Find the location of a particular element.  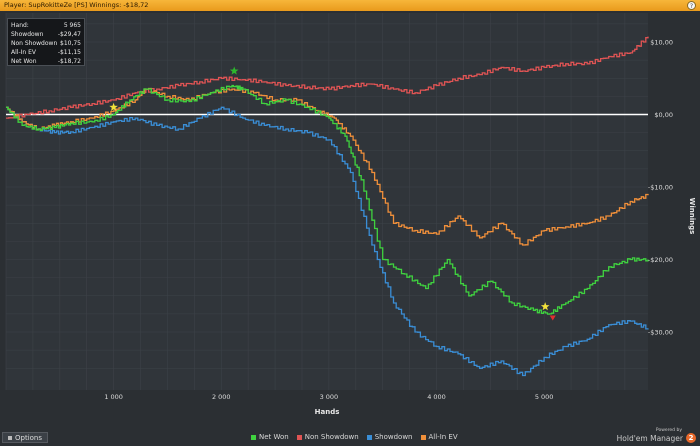

legend-item: Non Showdown is located at coordinates (327, 437).